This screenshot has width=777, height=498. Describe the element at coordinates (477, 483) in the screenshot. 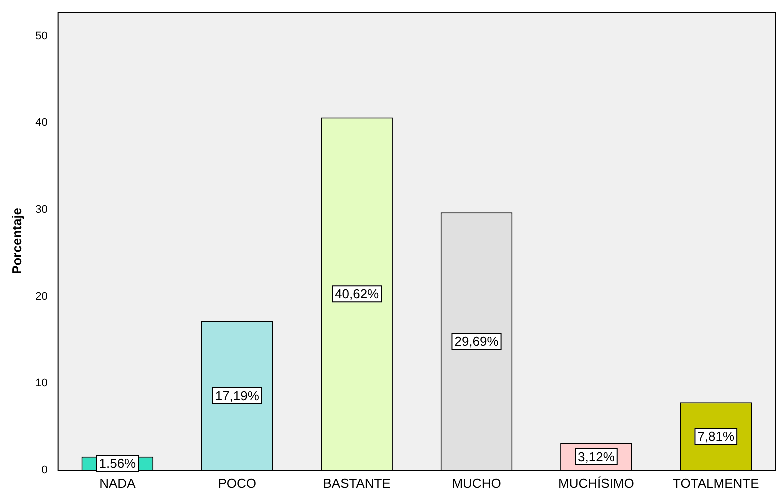

I see `x-tick-label: MUCHO` at that location.